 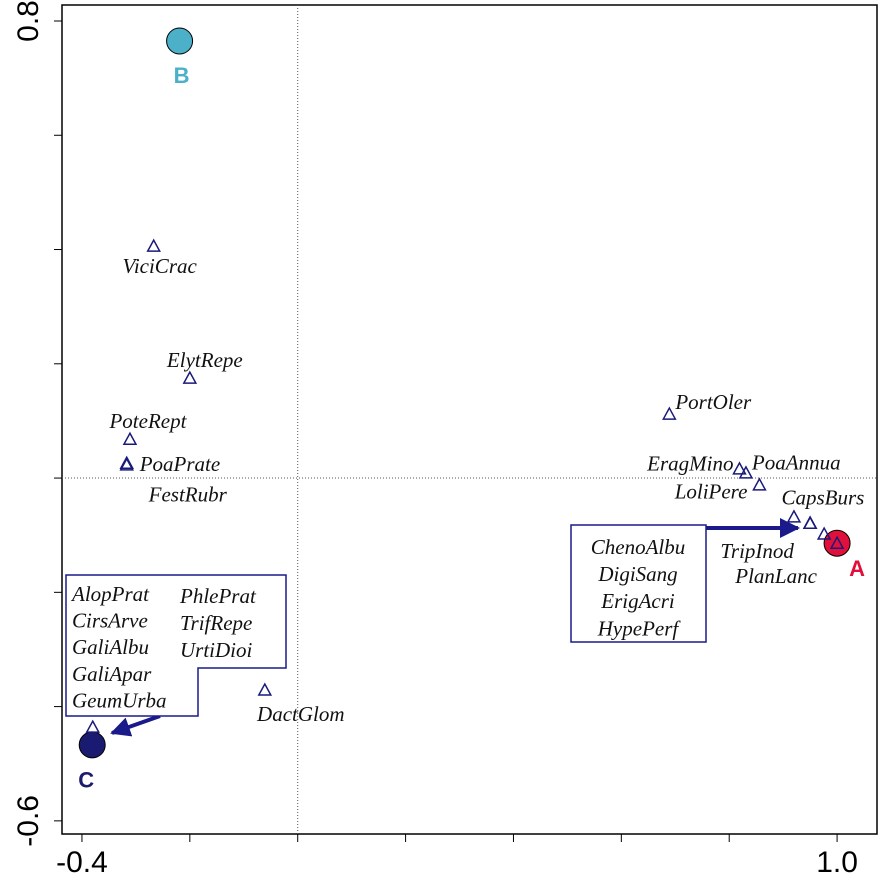 I want to click on species-label: DigiSang, so click(x=637, y=574).